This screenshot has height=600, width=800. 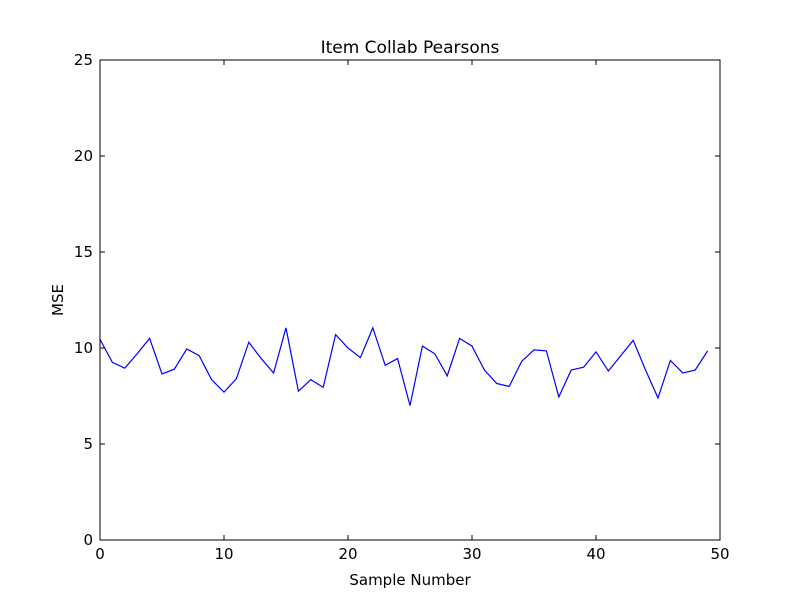 I want to click on x-tick-label: 20, so click(x=347, y=554).